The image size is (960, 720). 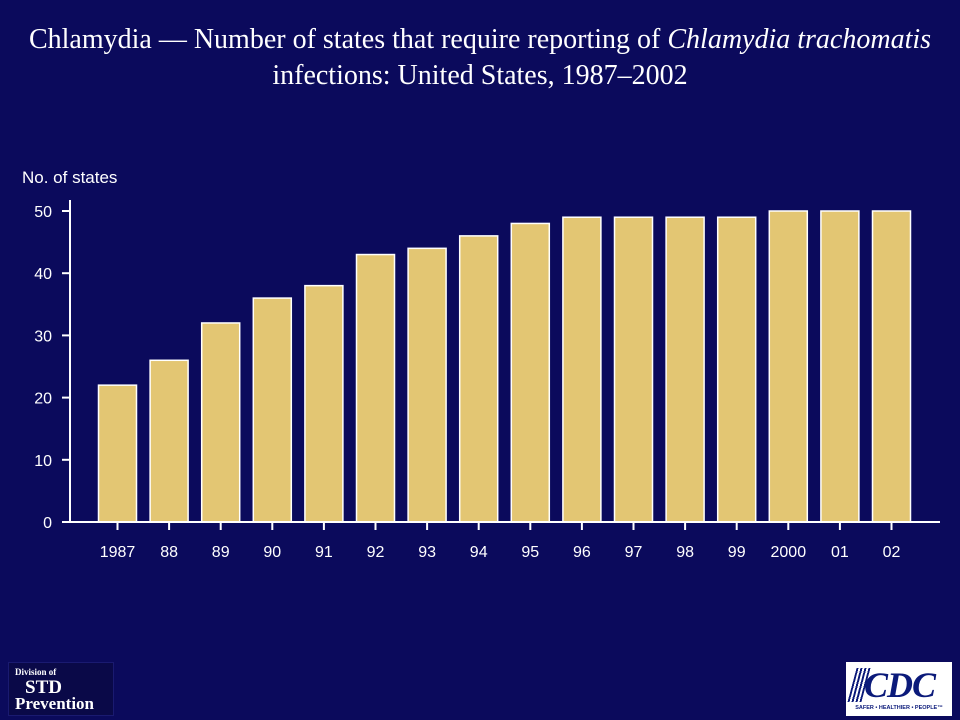 What do you see at coordinates (43, 461) in the screenshot?
I see `y-tick-label-10: 10` at bounding box center [43, 461].